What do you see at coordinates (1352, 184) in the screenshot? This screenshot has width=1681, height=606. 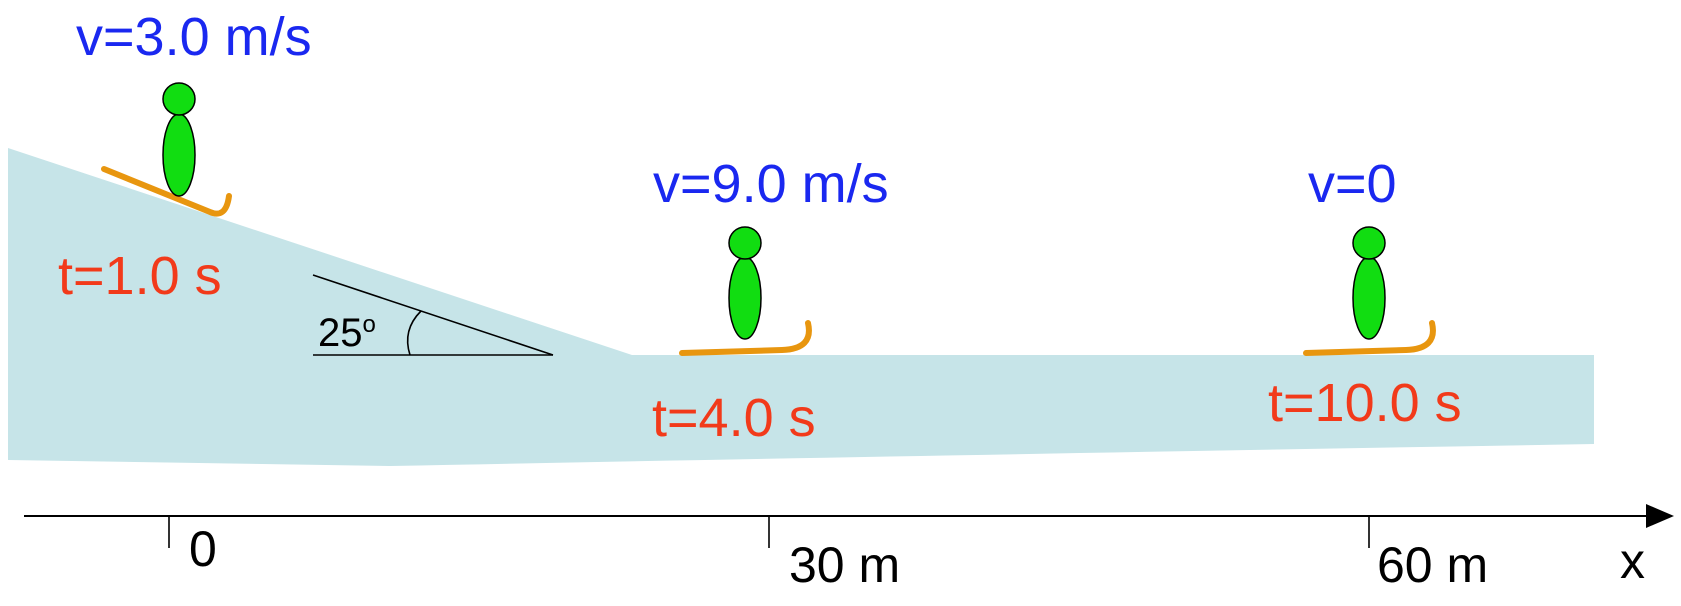 I see `skier-3-velocity: v=0` at bounding box center [1352, 184].